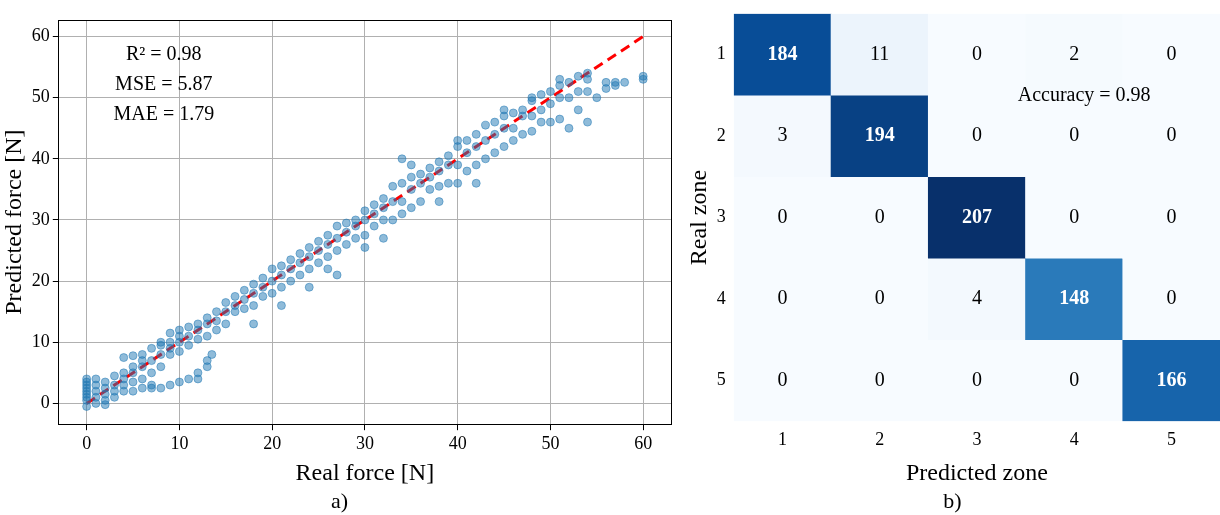  I want to click on annotation: MSE = 5.87, so click(164, 83).